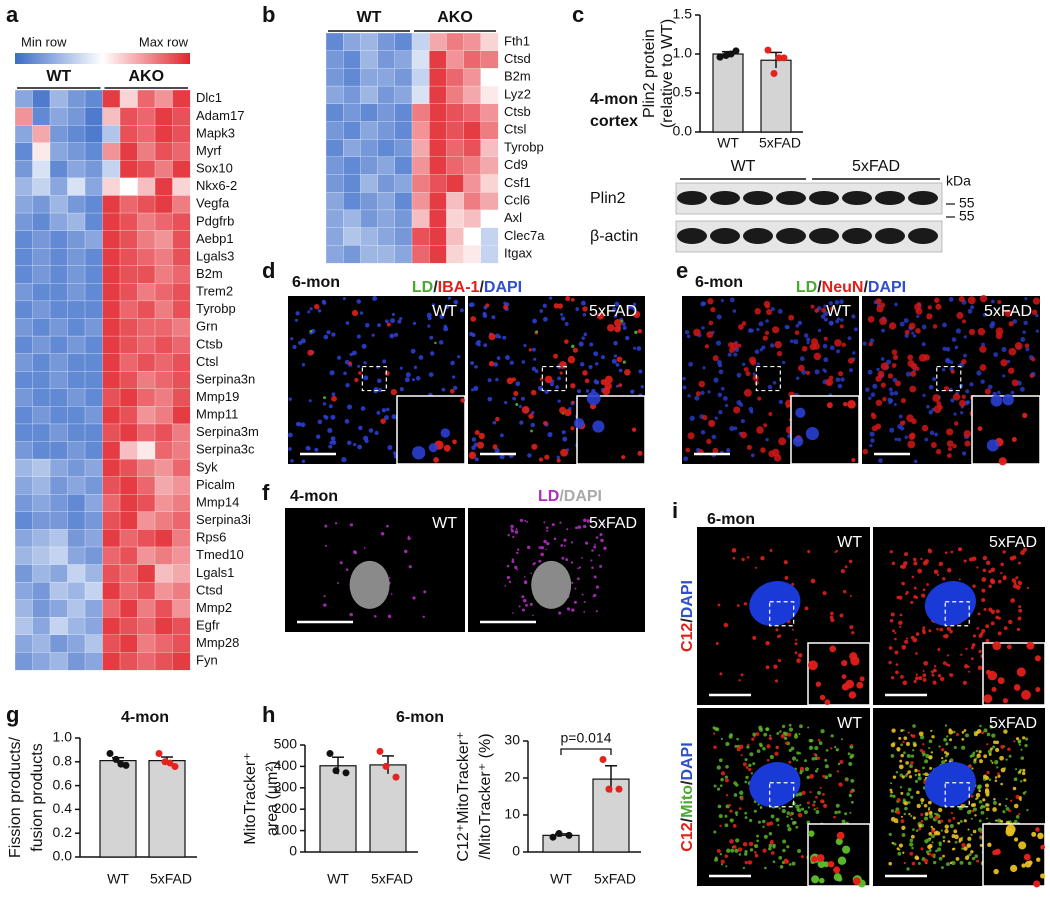 The width and height of the screenshot is (1050, 901). I want to click on blot-band, so click(725, 236).